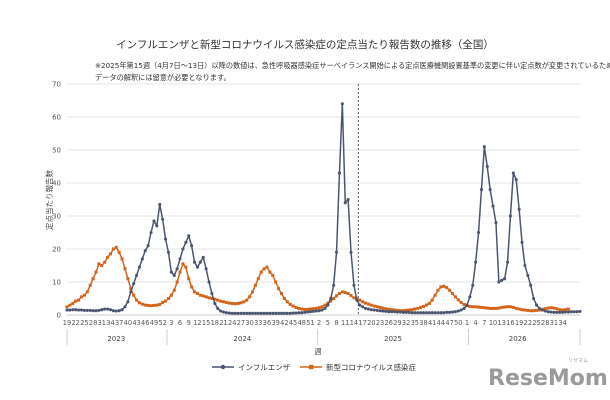 Image resolution: width=610 pixels, height=400 pixels. What do you see at coordinates (223, 367) in the screenshot?
I see `legend-marker-influenza` at bounding box center [223, 367].